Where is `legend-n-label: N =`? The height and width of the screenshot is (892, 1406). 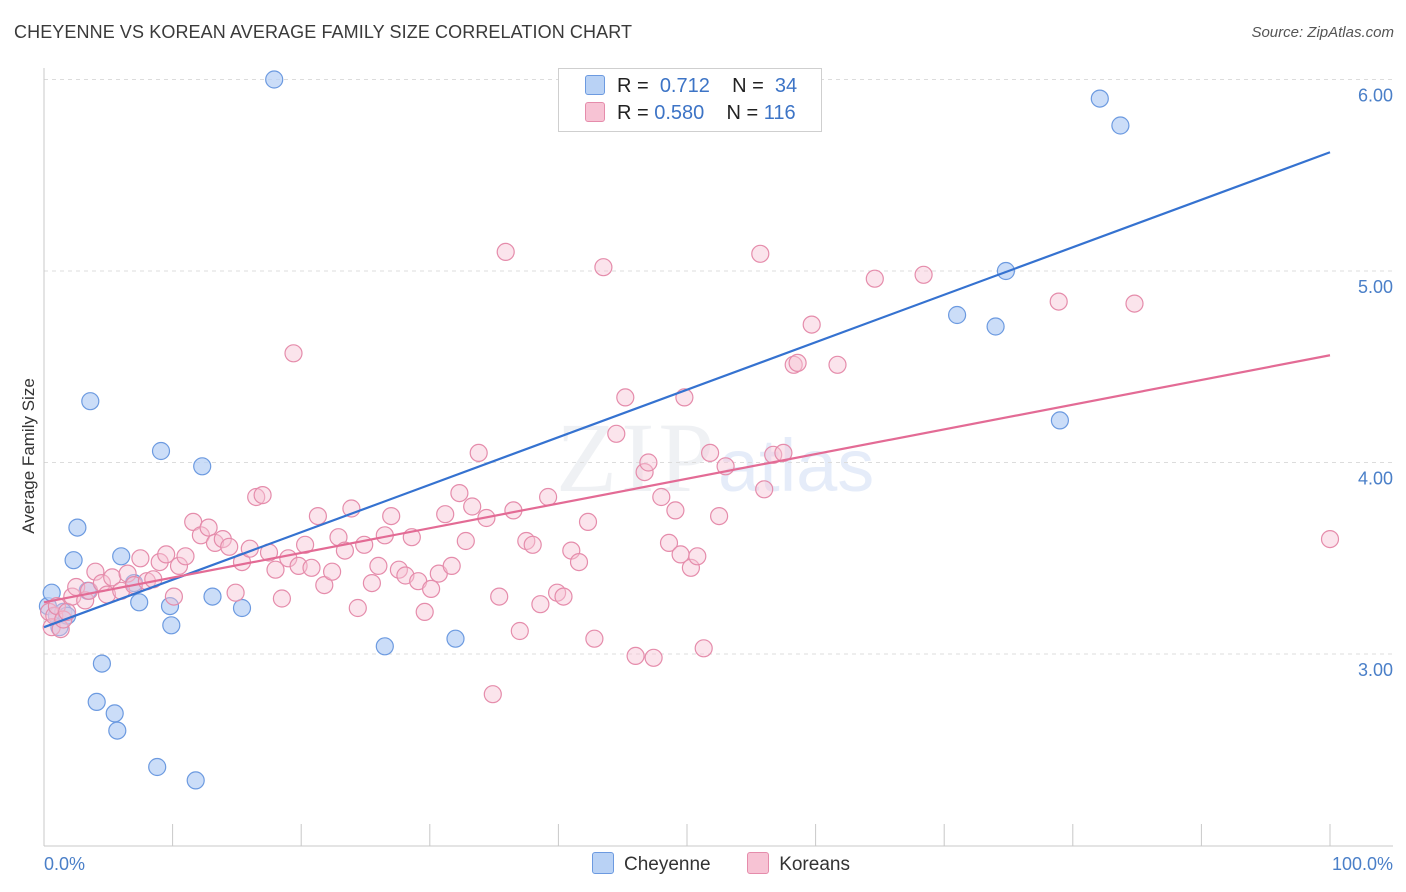
legend-n-label: N = is located at coordinates (748, 86).